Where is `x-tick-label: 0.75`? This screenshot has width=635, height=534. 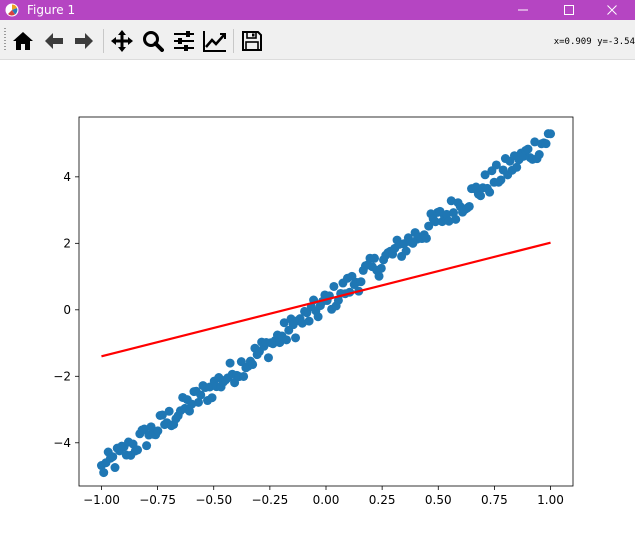 x-tick-label: 0.75 is located at coordinates (494, 500).